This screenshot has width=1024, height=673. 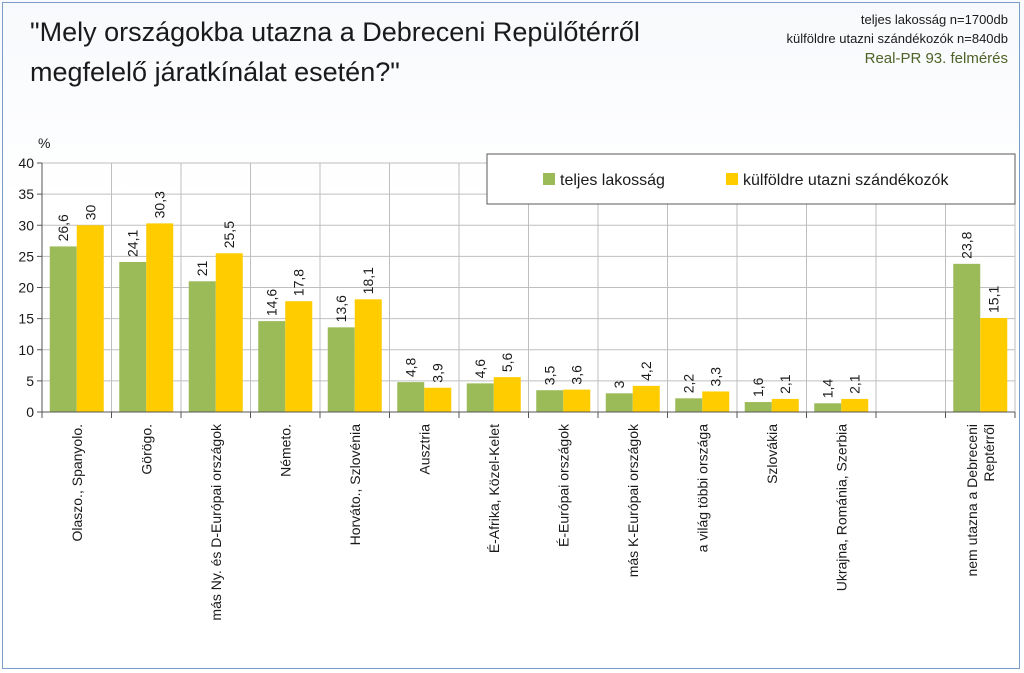 I want to click on data-label: 17,8, so click(x=299, y=282).